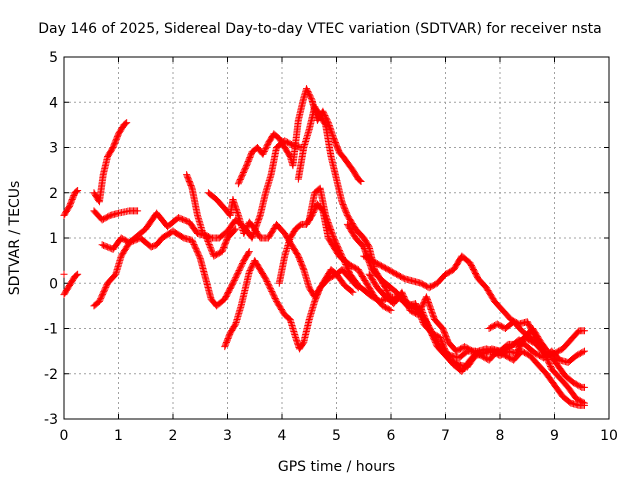  What do you see at coordinates (282, 436) in the screenshot?
I see `x-tick-label: 4` at bounding box center [282, 436].